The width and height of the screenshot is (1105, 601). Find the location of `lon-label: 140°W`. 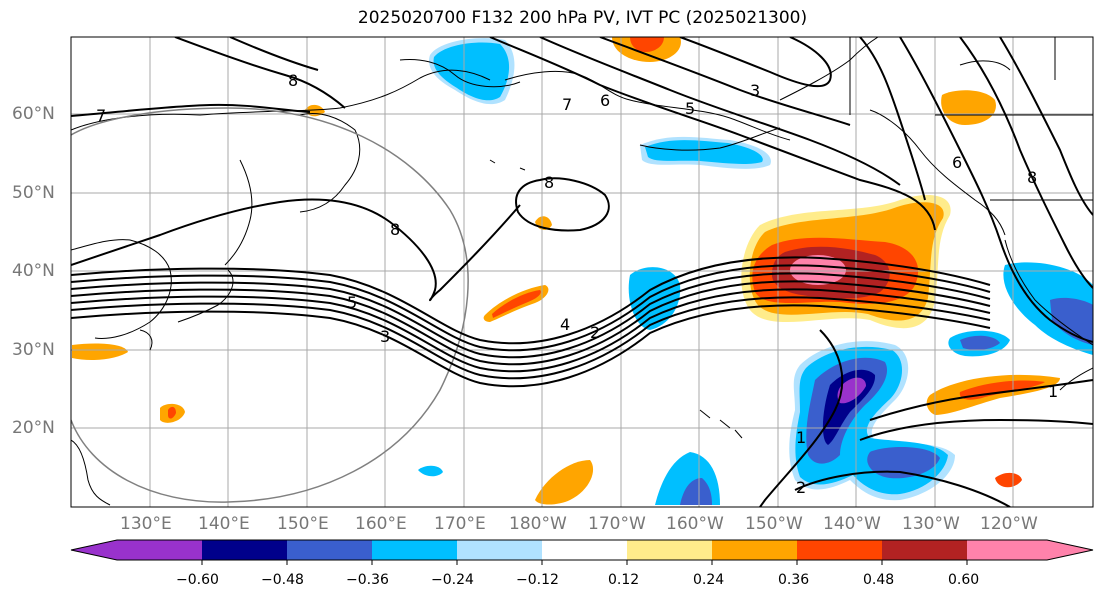

lon-label: 140°W is located at coordinates (852, 524).